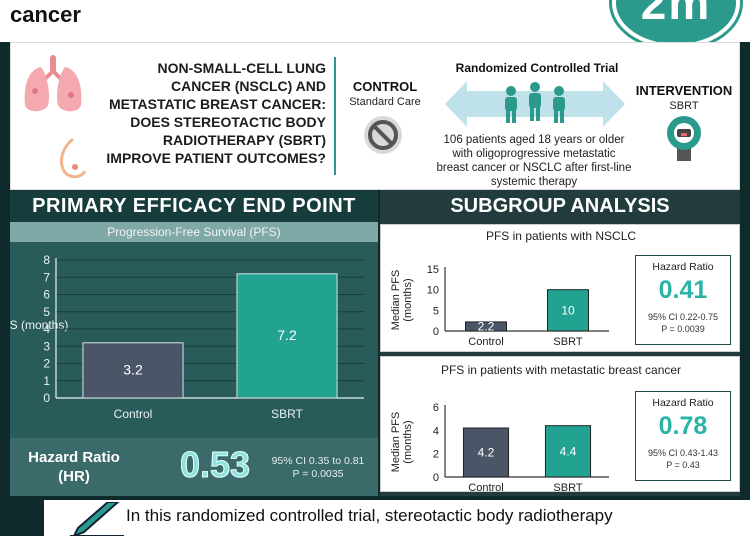 The width and height of the screenshot is (750, 536). I want to click on hazard-ratio-label: Hazard Ratio (HR), so click(74, 467).